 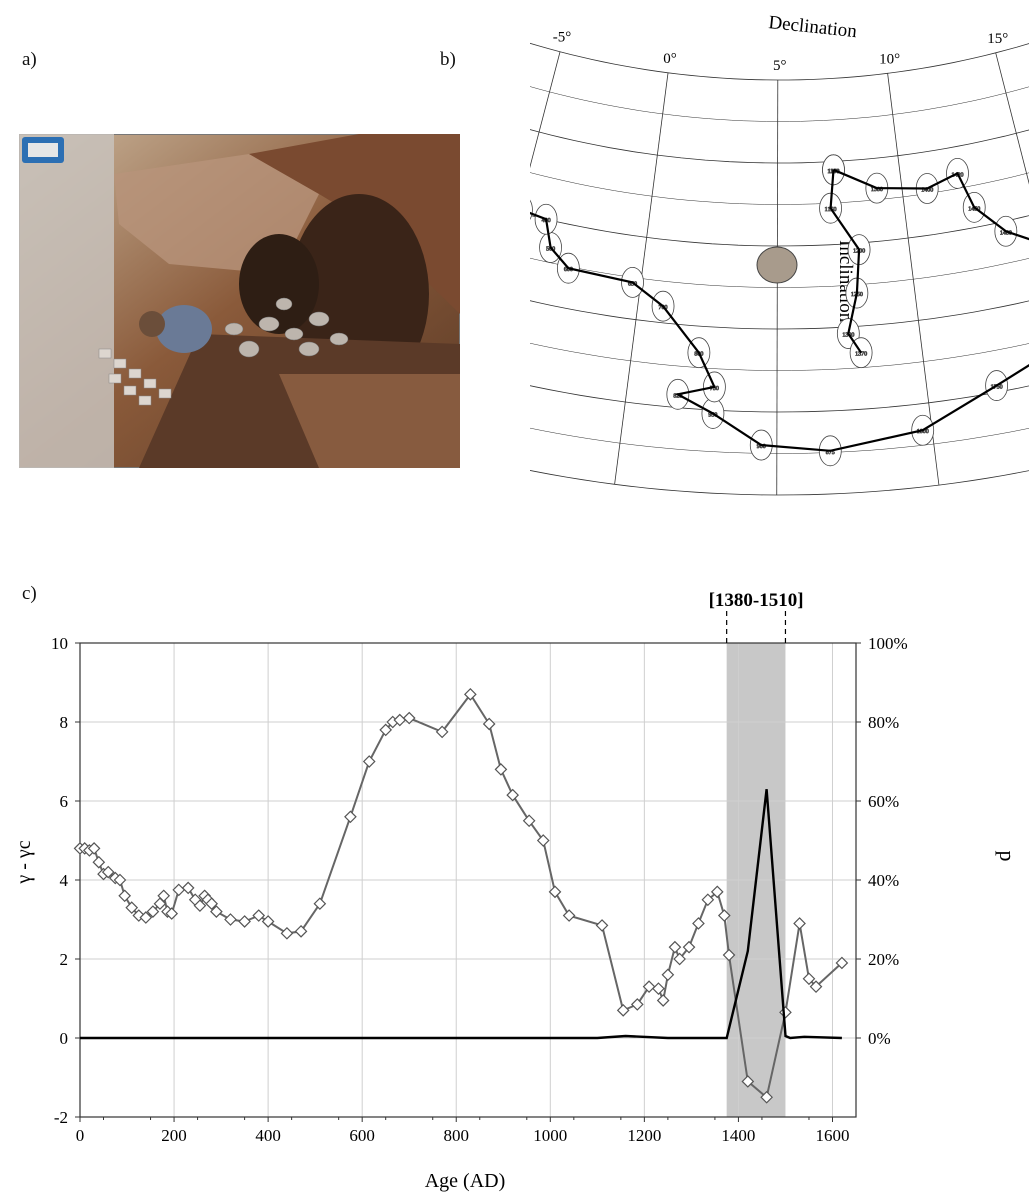 I want to click on curve-age-label: 875, so click(x=830, y=453).